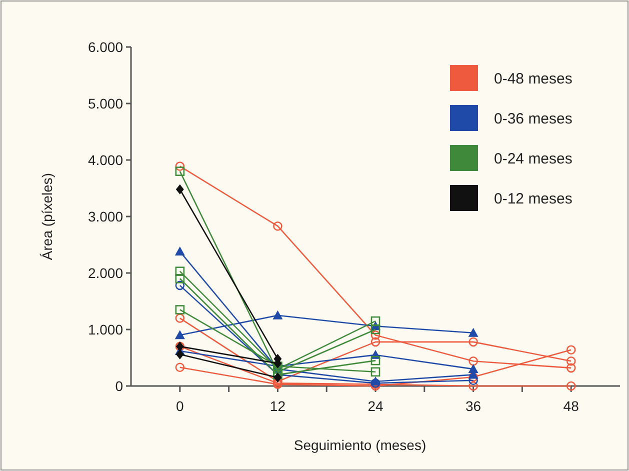 This screenshot has height=471, width=629. Describe the element at coordinates (106, 46) in the screenshot. I see `y-tick-label: 6.000` at that location.